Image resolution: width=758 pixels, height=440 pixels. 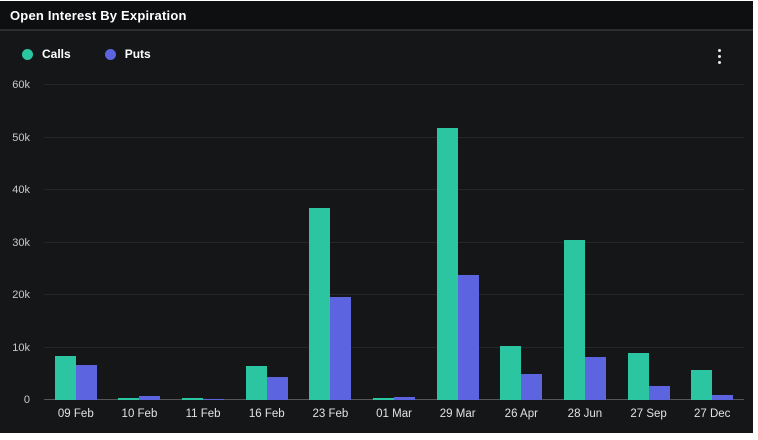 What do you see at coordinates (139, 414) in the screenshot?
I see `x-tick-label: 10 Feb` at bounding box center [139, 414].